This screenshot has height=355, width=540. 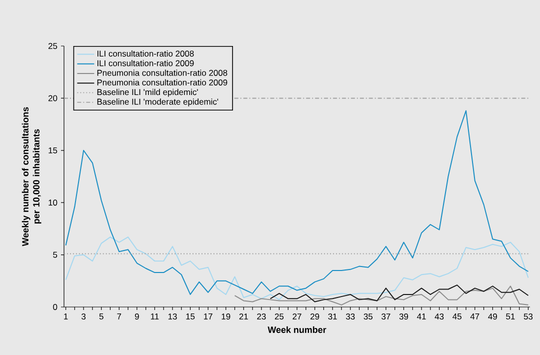 What do you see at coordinates (297, 317) in the screenshot?
I see `x-tick-label: 27` at bounding box center [297, 317].